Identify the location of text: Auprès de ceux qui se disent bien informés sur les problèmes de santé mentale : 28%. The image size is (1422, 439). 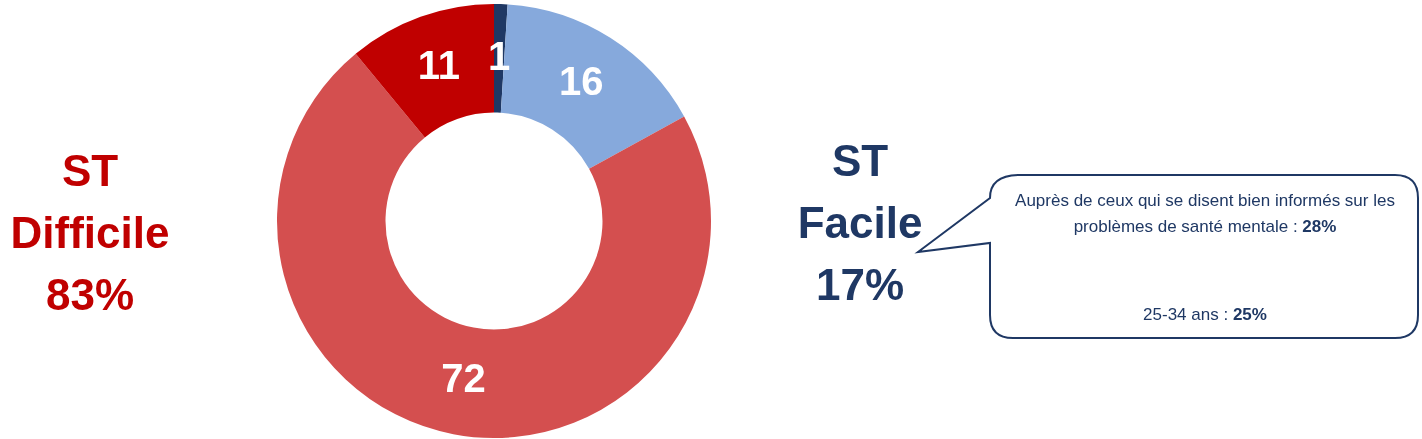
(1205, 214).